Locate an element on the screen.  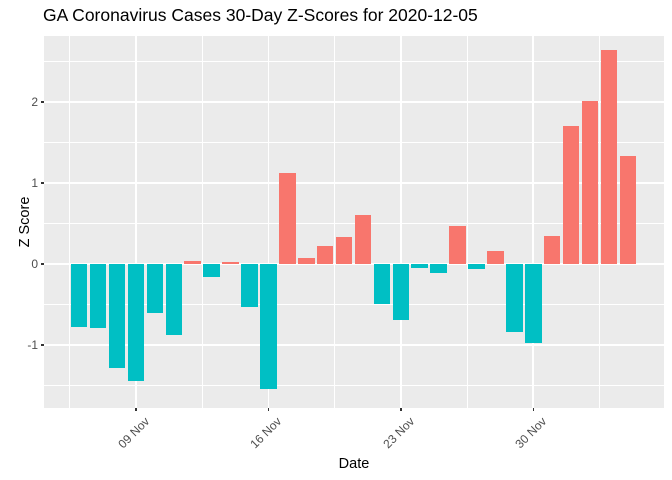
x-tick-label: 30 Nov is located at coordinates (531, 433).